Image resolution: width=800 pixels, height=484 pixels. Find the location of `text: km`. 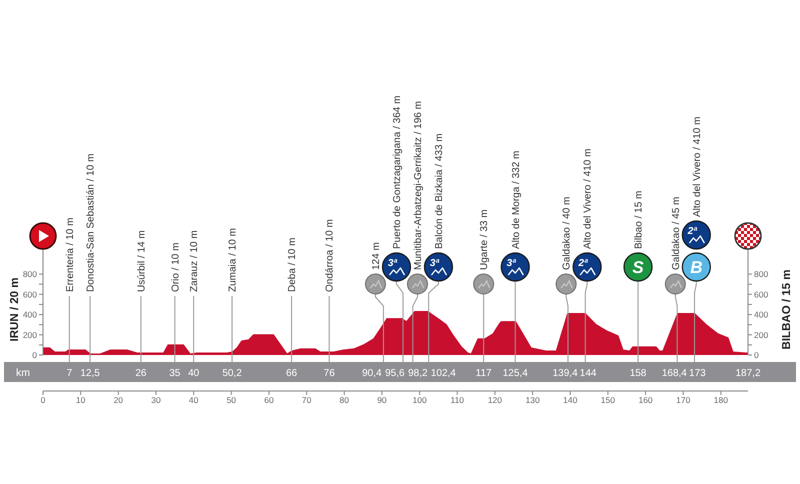

text: km is located at coordinates (23, 373).